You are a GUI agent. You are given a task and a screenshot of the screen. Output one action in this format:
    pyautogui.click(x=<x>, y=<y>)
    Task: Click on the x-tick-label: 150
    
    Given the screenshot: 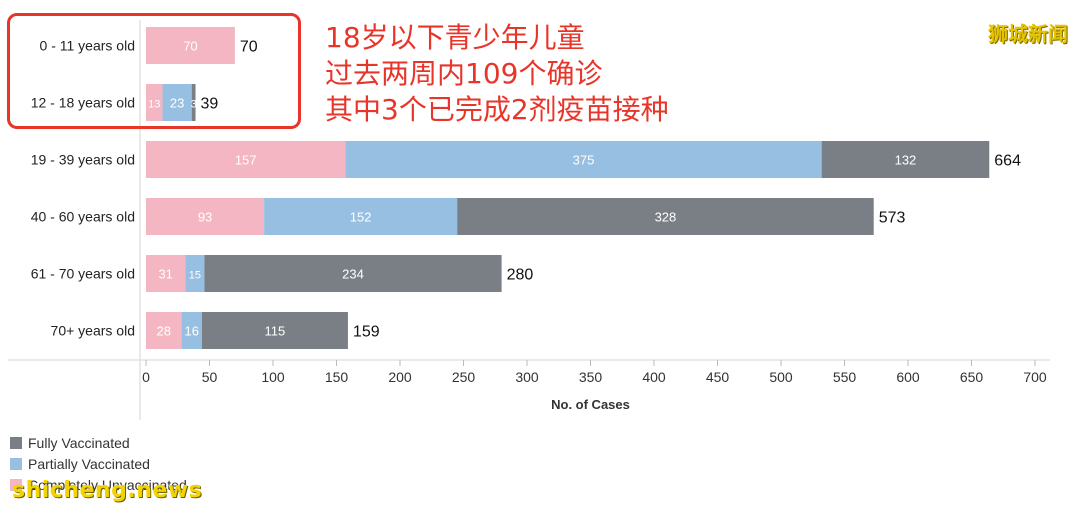 What is the action you would take?
    pyautogui.click(x=337, y=377)
    